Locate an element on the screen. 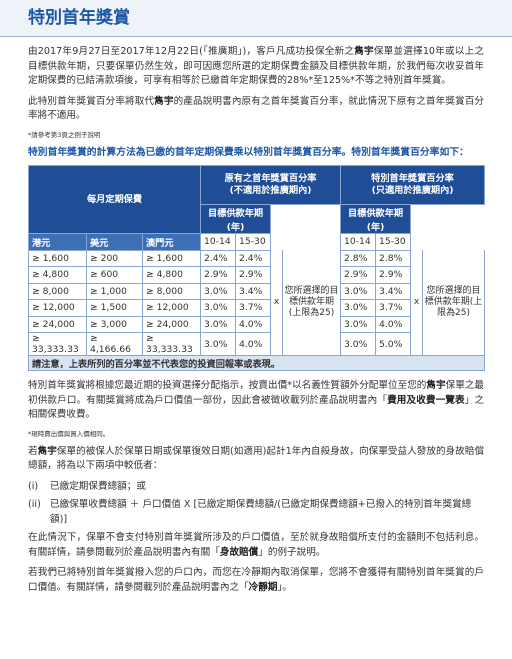  text-run: 」的例子說明。 is located at coordinates (292, 552).